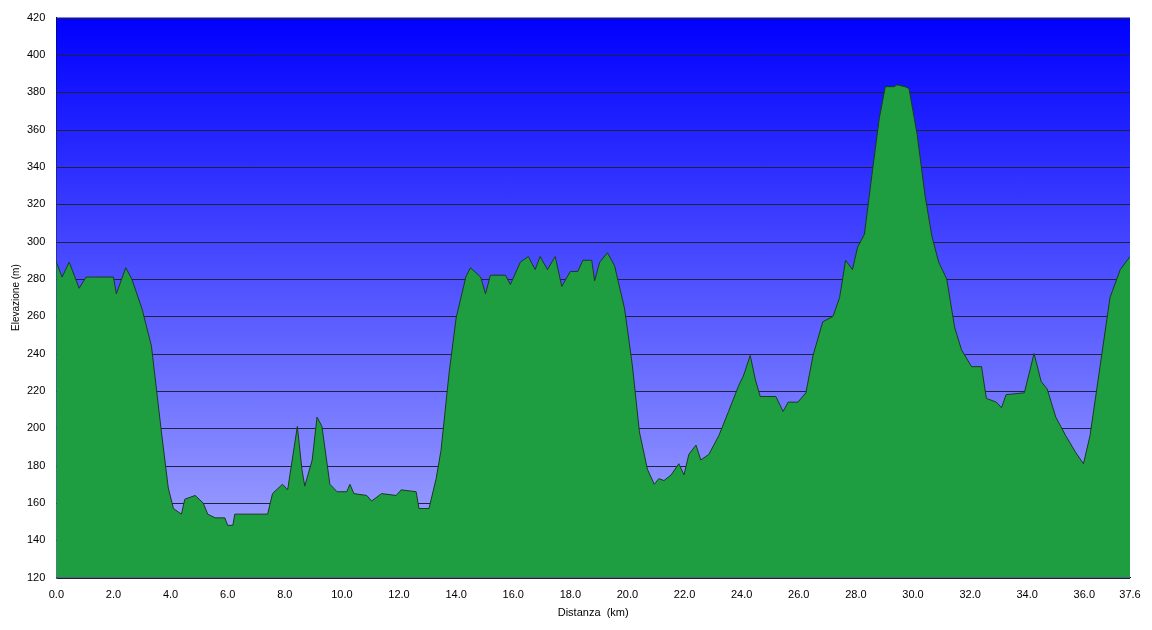  I want to click on x-tick-label: 22.0, so click(684, 594).